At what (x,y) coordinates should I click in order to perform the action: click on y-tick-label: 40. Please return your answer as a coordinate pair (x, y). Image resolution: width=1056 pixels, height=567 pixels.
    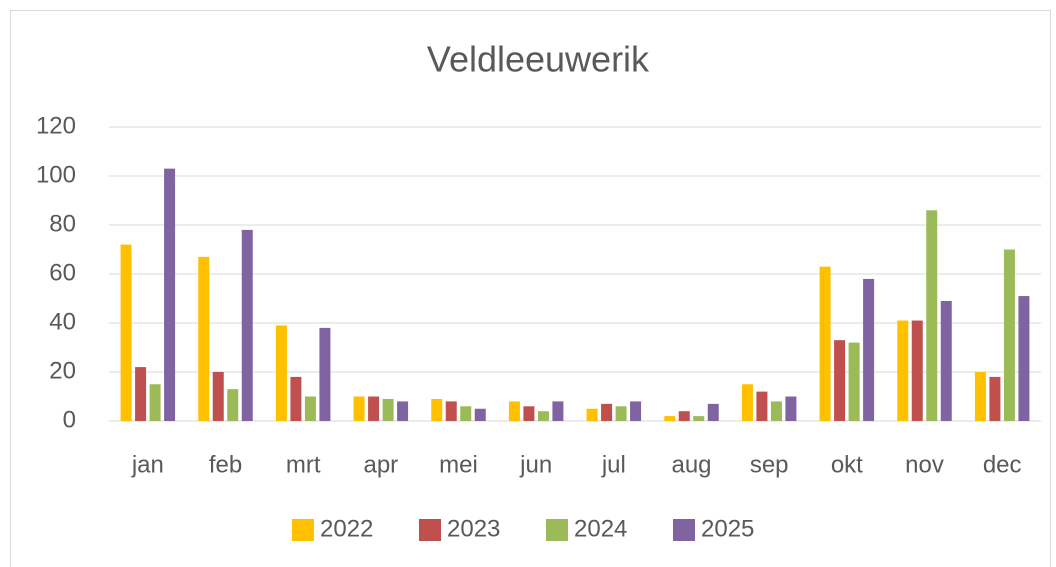
    Looking at the image, I should click on (62, 321).